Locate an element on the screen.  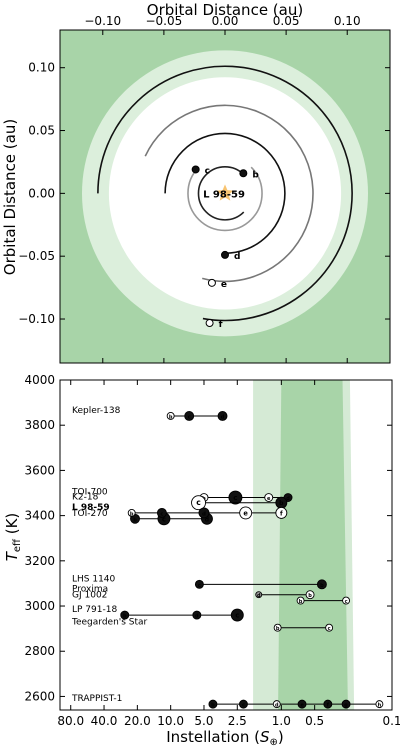
bottom-ytick-label: 3000 is located at coordinates (39, 606).